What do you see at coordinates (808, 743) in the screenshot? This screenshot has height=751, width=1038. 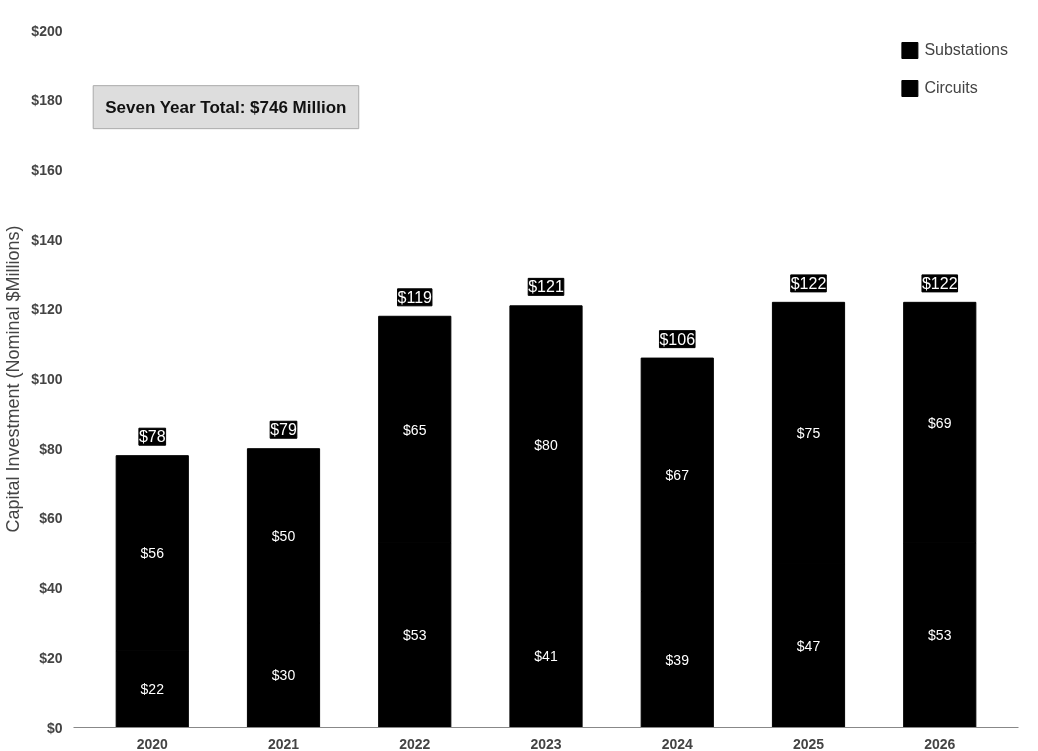 I see `x-tick-label: 2025` at bounding box center [808, 743].